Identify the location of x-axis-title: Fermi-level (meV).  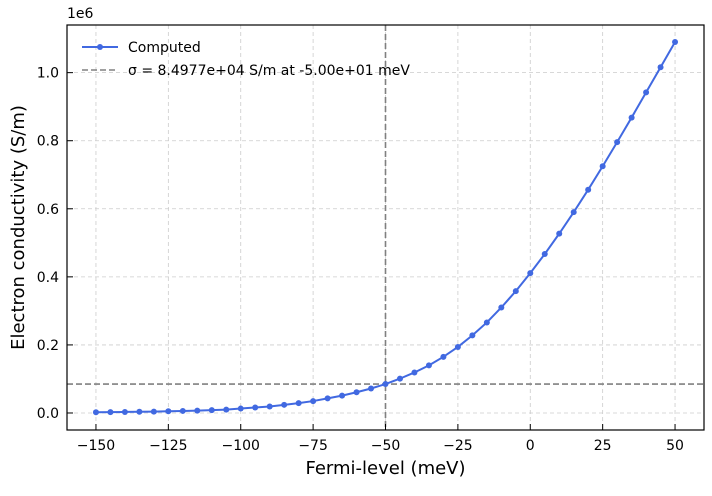
(385, 468).